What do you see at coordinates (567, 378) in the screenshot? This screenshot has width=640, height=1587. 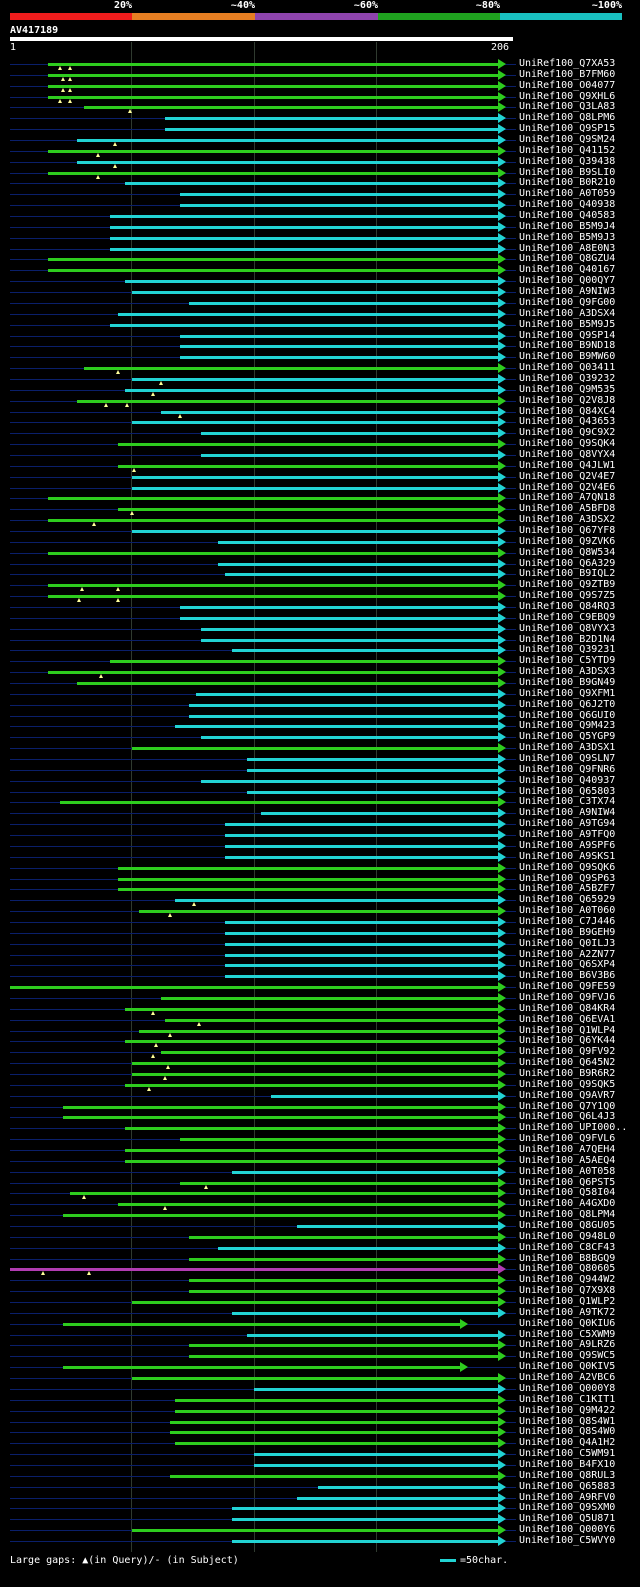 I see `hit-label: UniRef100_Q39232` at bounding box center [567, 378].